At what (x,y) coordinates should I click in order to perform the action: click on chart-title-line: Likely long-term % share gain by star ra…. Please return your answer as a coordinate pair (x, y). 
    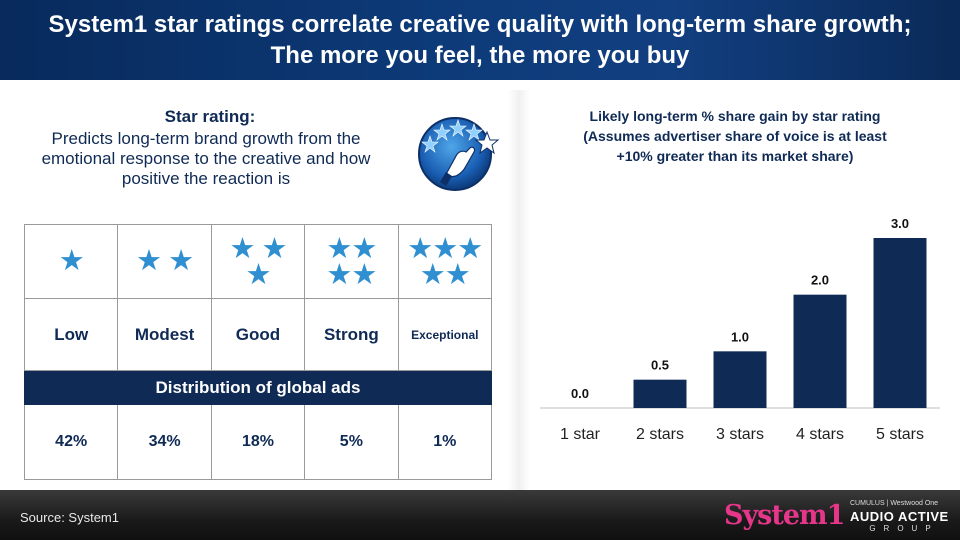
    Looking at the image, I should click on (735, 116).